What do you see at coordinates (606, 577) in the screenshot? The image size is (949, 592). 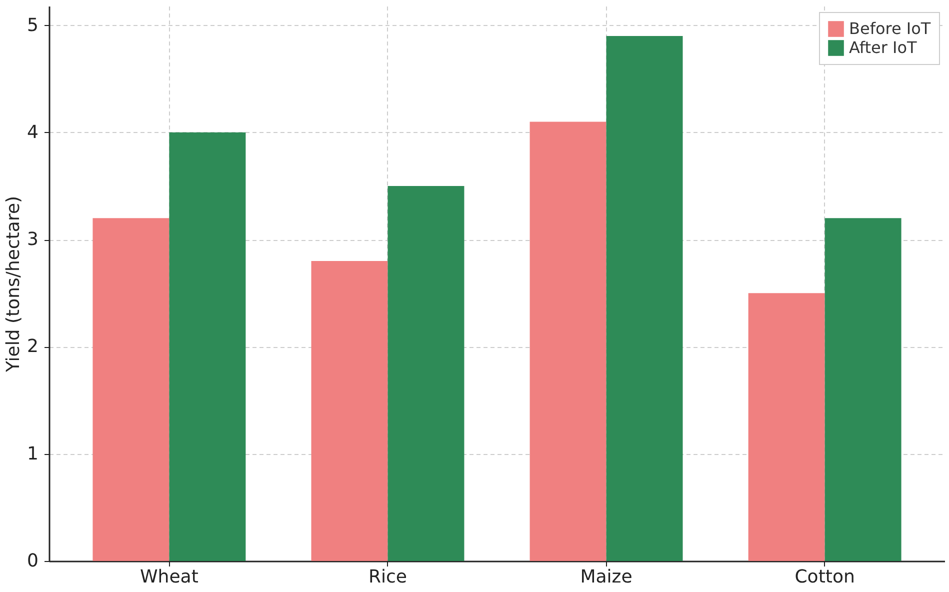 I see `x-tick-label: Maize` at bounding box center [606, 577].